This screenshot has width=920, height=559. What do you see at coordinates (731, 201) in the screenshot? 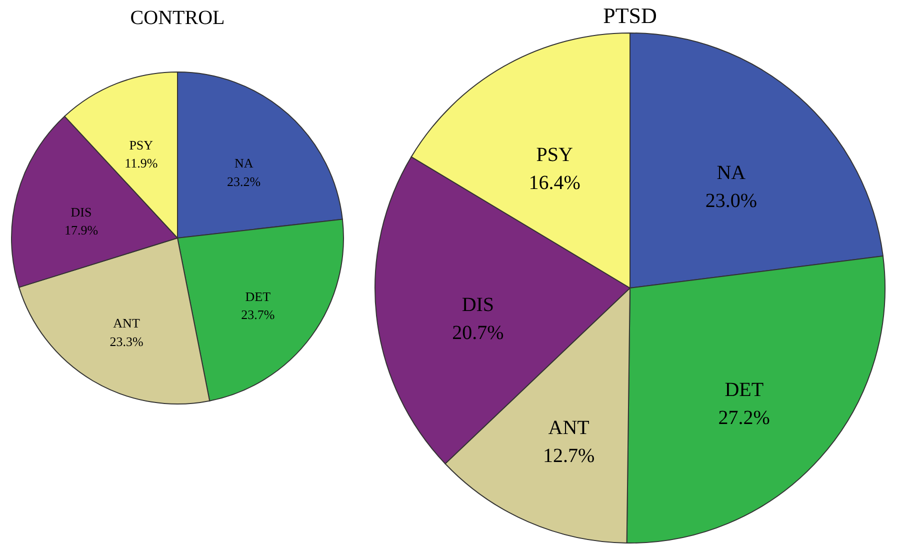
I see `data-label: 23.0%` at bounding box center [731, 201].